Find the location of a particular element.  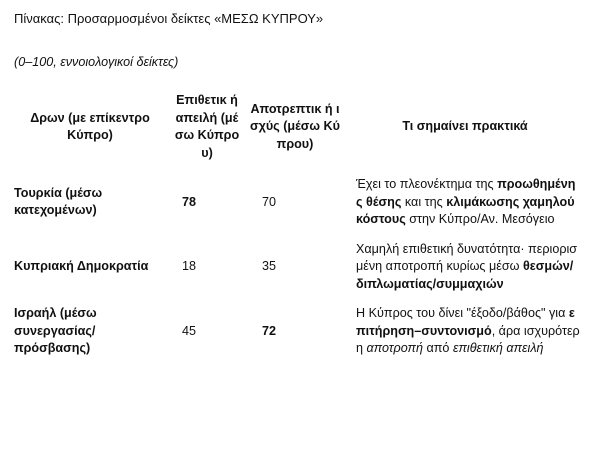

header-actor: Δρων (με επίκεντρο Κύπρο) is located at coordinates (90, 126).